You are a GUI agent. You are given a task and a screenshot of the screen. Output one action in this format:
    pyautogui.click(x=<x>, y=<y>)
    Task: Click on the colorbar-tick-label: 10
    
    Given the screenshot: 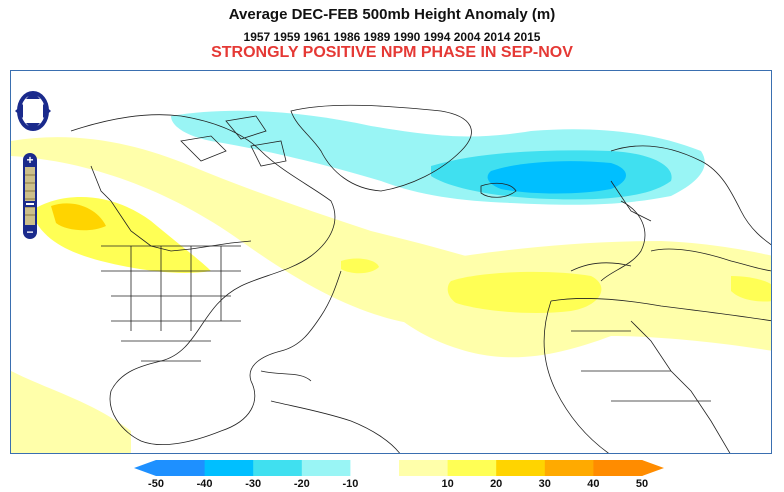 What is the action you would take?
    pyautogui.click(x=447, y=484)
    